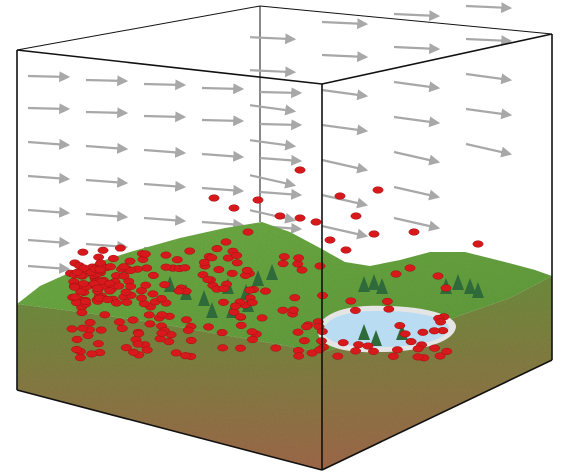  What do you see at coordinates (169, 67) in the screenshot?
I see `box-top-front-edge` at bounding box center [169, 67].